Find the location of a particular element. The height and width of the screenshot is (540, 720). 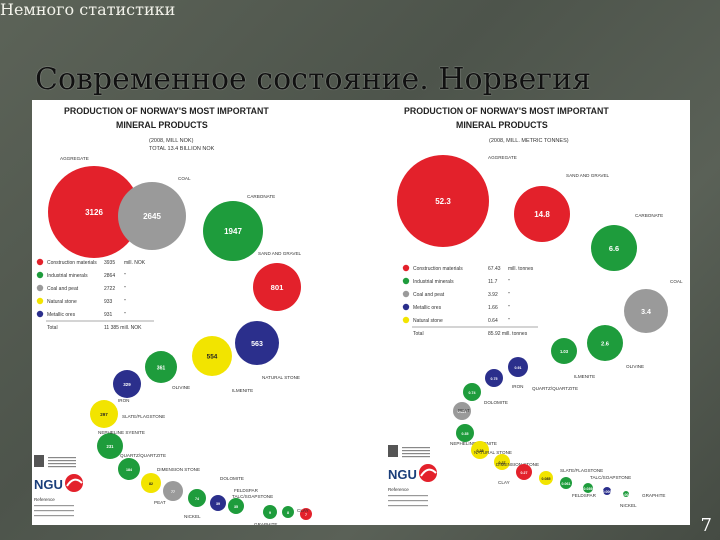

left-chart-legend-unit: mill. NOK is located at coordinates (135, 263).